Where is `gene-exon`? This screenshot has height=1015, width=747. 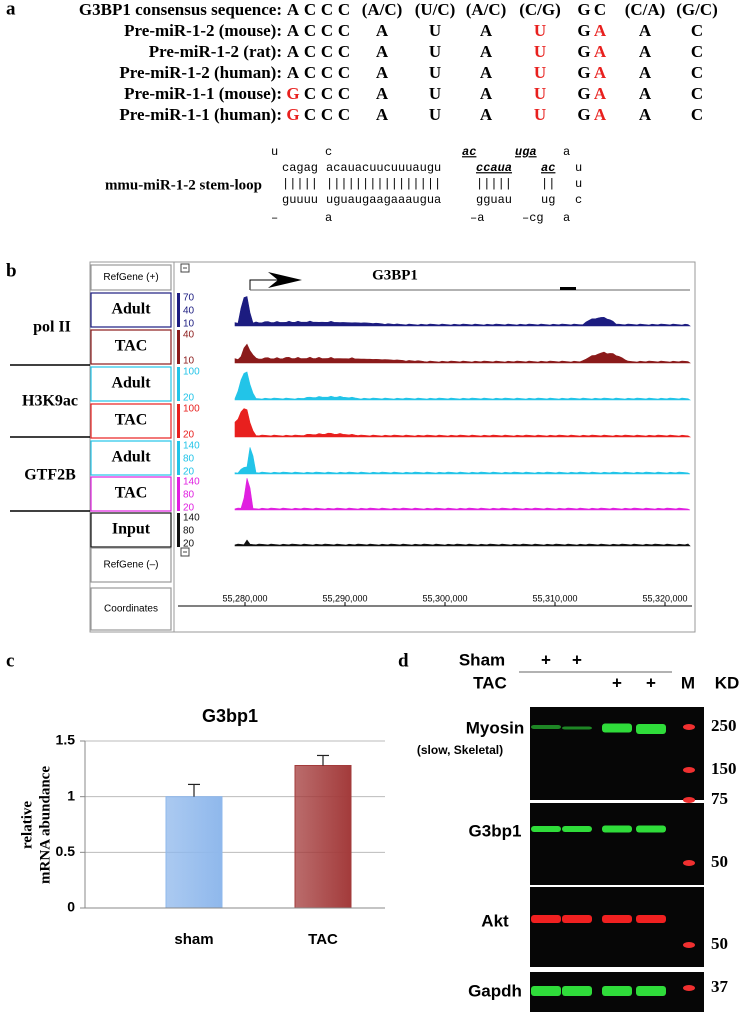
gene-exon is located at coordinates (568, 288).